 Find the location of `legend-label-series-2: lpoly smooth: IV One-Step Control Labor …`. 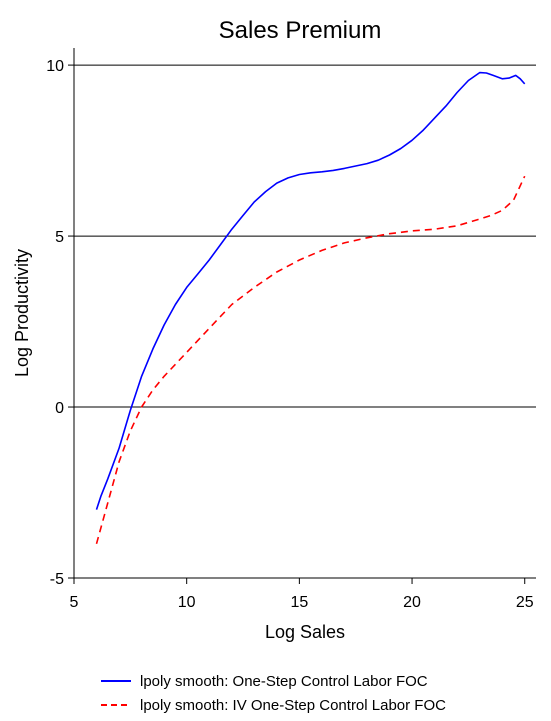

legend-label-series-2: lpoly smooth: IV One-Step Control Labor … is located at coordinates (293, 705).